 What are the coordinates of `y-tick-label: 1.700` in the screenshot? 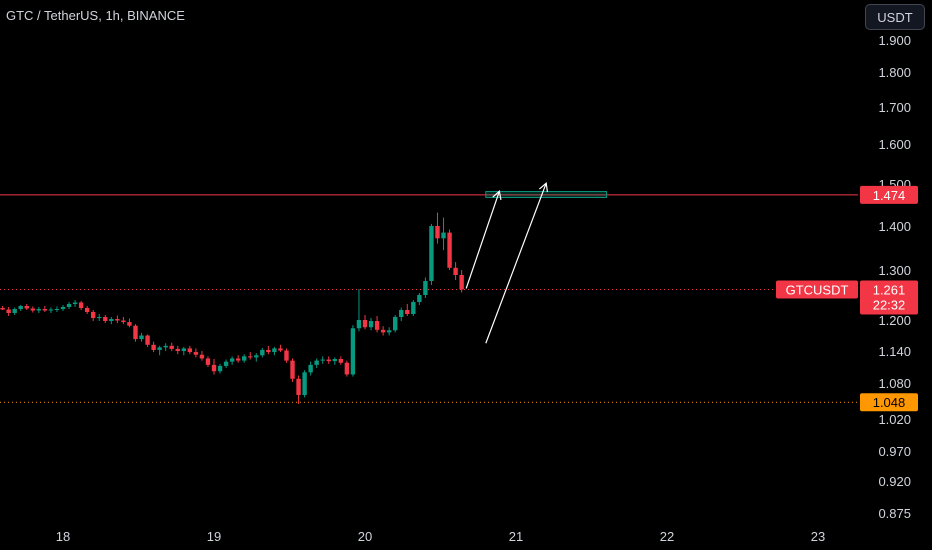 It's located at (894, 107).